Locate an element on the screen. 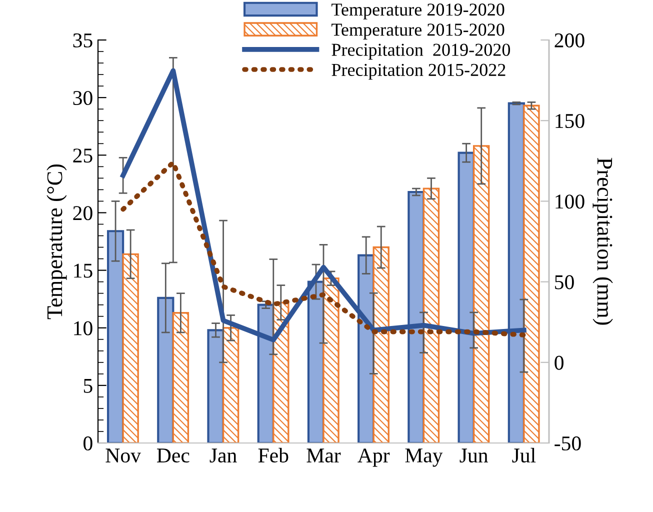  x-tick-label: Jan is located at coordinates (223, 455).